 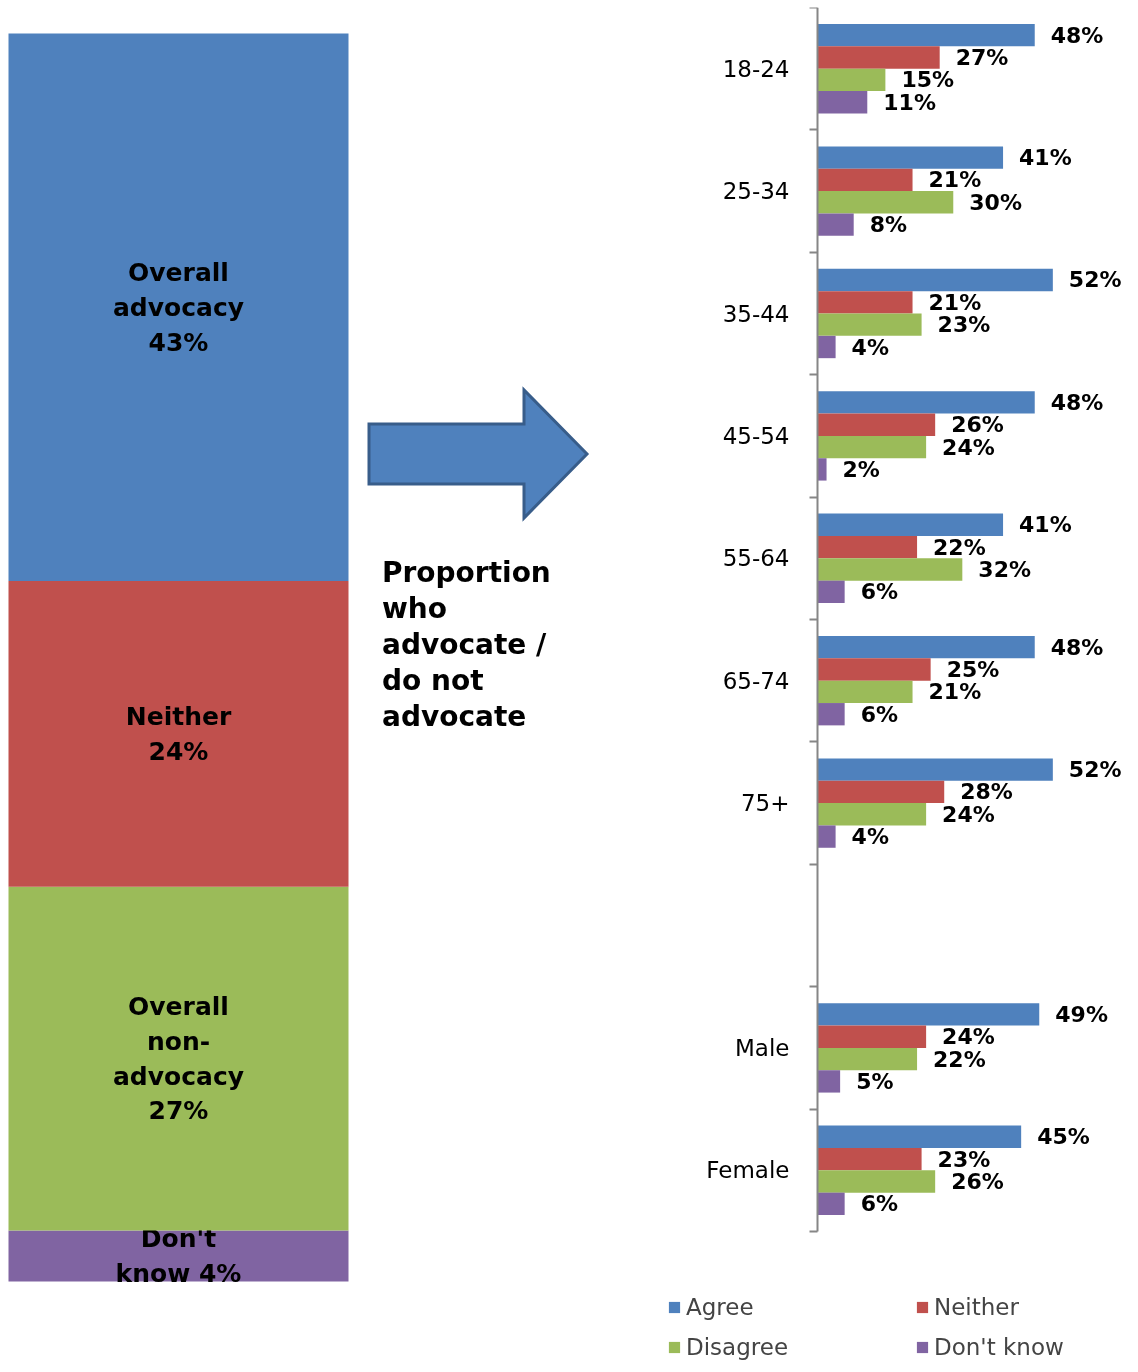 What do you see at coordinates (756, 680) in the screenshot?
I see `y-tick-label: 65-74` at bounding box center [756, 680].